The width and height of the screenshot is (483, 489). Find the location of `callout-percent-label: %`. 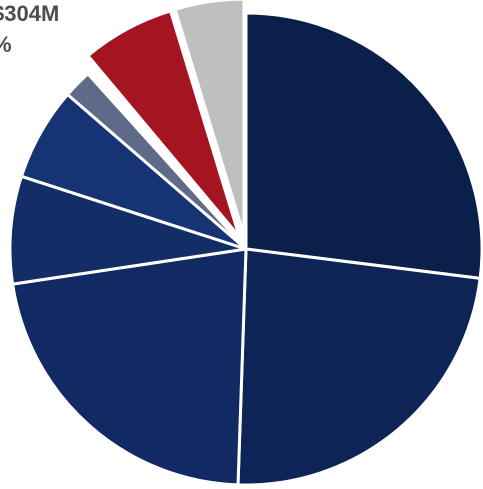

callout-percent-label: % is located at coordinates (6, 45).